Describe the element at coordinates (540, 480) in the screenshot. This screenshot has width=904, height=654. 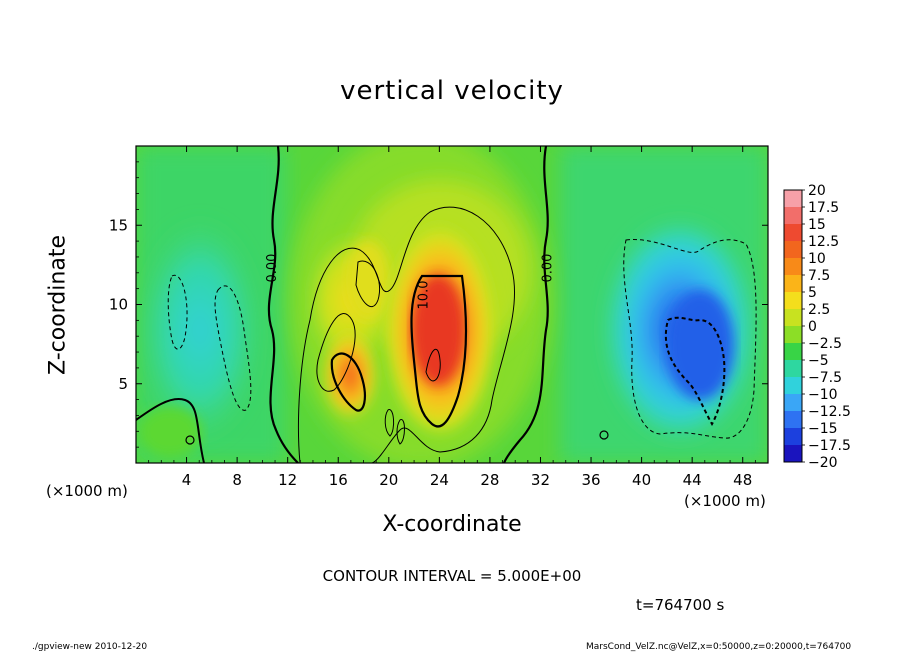
I see `x-tick-label: 32` at that location.